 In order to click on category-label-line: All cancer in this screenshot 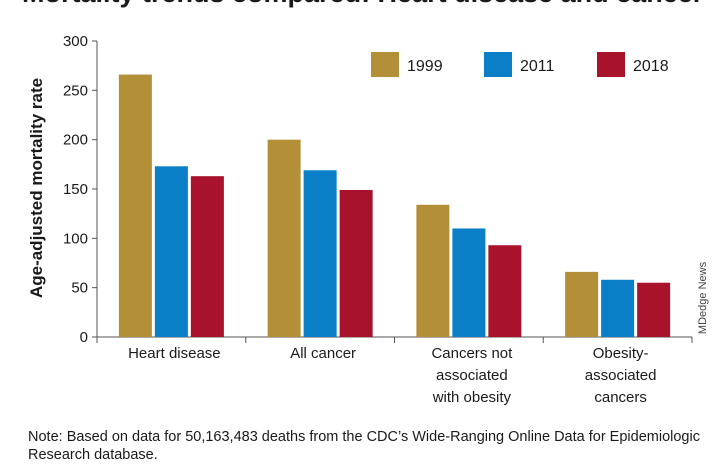, I will do `click(323, 353)`.